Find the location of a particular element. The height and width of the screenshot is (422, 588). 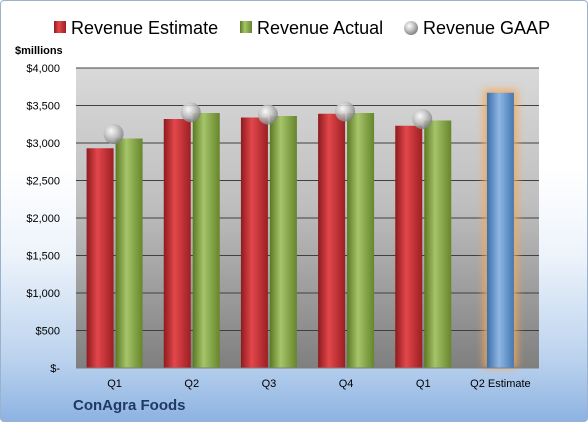

x-tick-label: Q2 Estimate is located at coordinates (500, 384).